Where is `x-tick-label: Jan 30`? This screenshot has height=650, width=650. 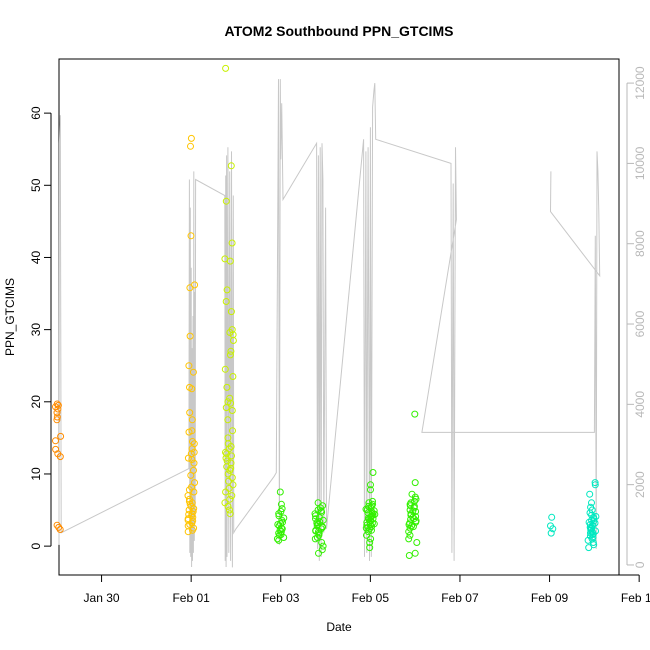 x-tick-label: Jan 30 is located at coordinates (102, 598).